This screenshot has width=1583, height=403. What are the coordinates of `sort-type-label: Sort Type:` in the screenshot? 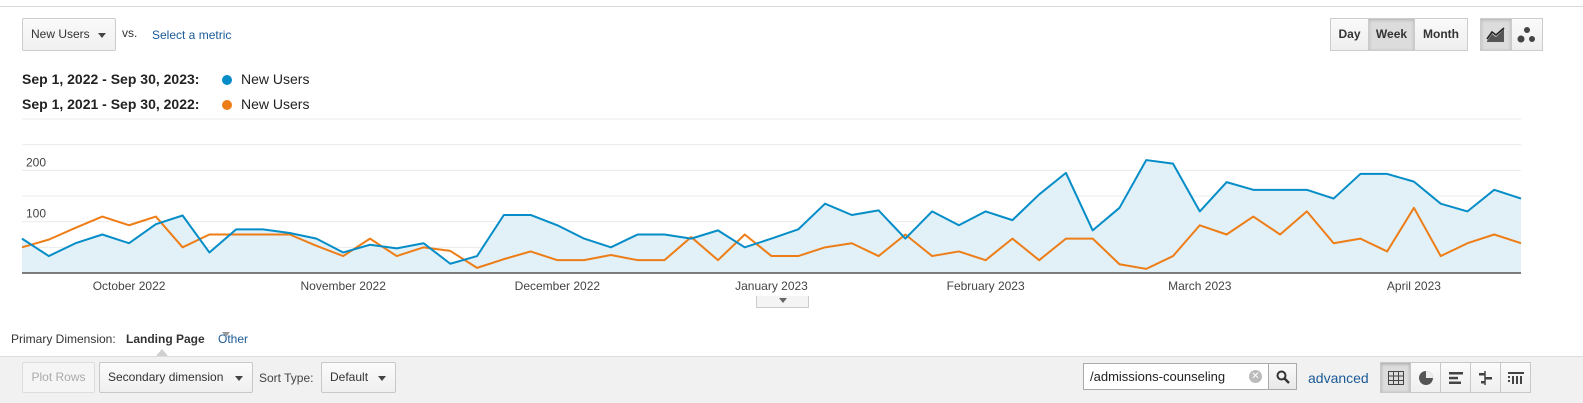 It's located at (286, 378).